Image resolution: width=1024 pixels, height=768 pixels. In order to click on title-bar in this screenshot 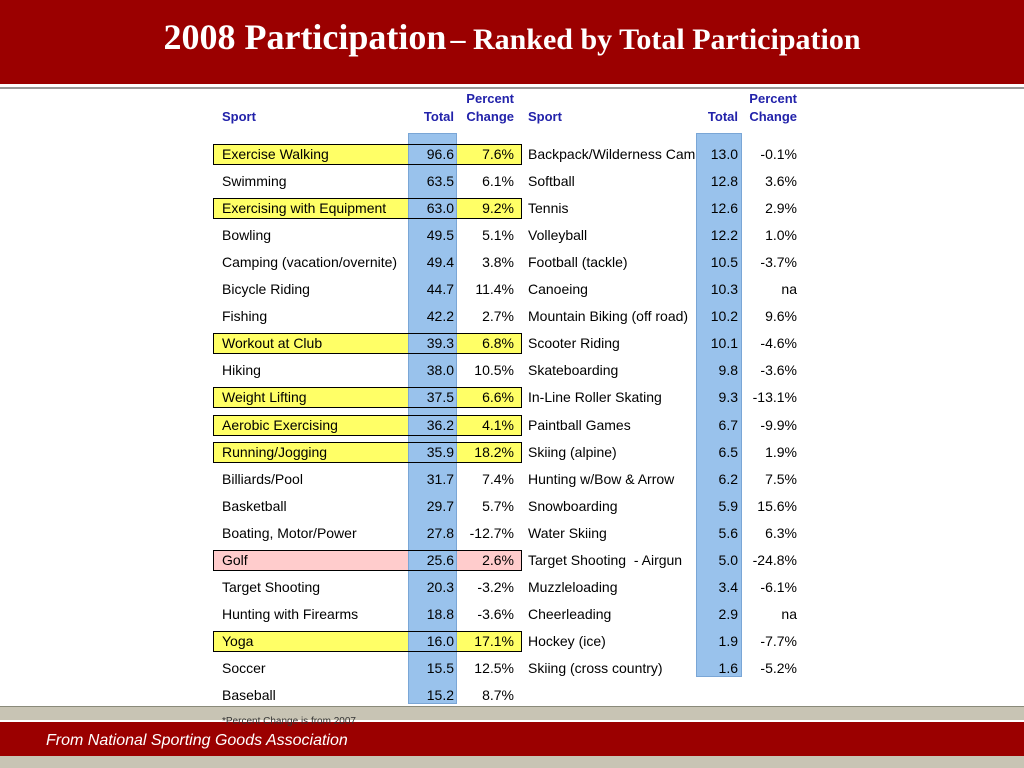, I will do `click(512, 43)`.